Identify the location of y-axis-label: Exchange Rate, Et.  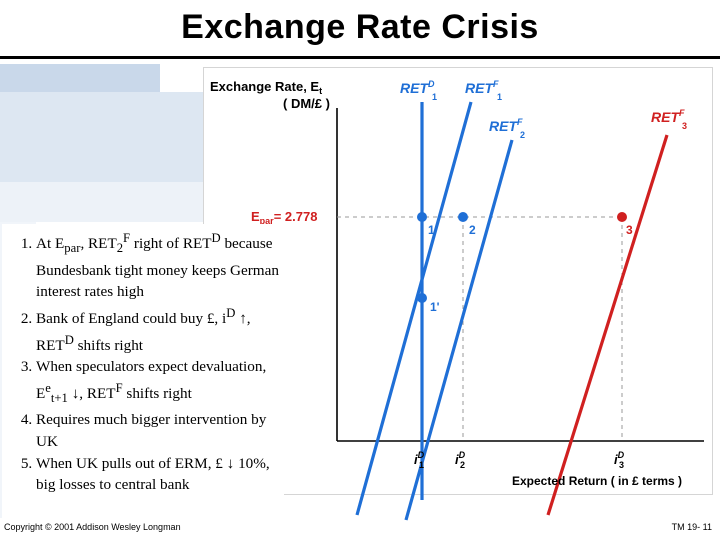
(266, 87).